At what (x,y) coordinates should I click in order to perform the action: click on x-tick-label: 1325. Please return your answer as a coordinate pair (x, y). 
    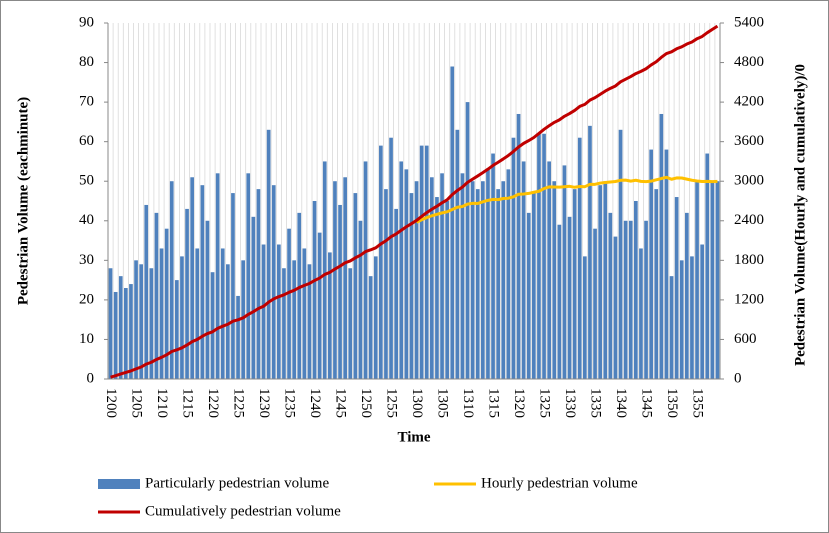
    Looking at the image, I should click on (545, 403).